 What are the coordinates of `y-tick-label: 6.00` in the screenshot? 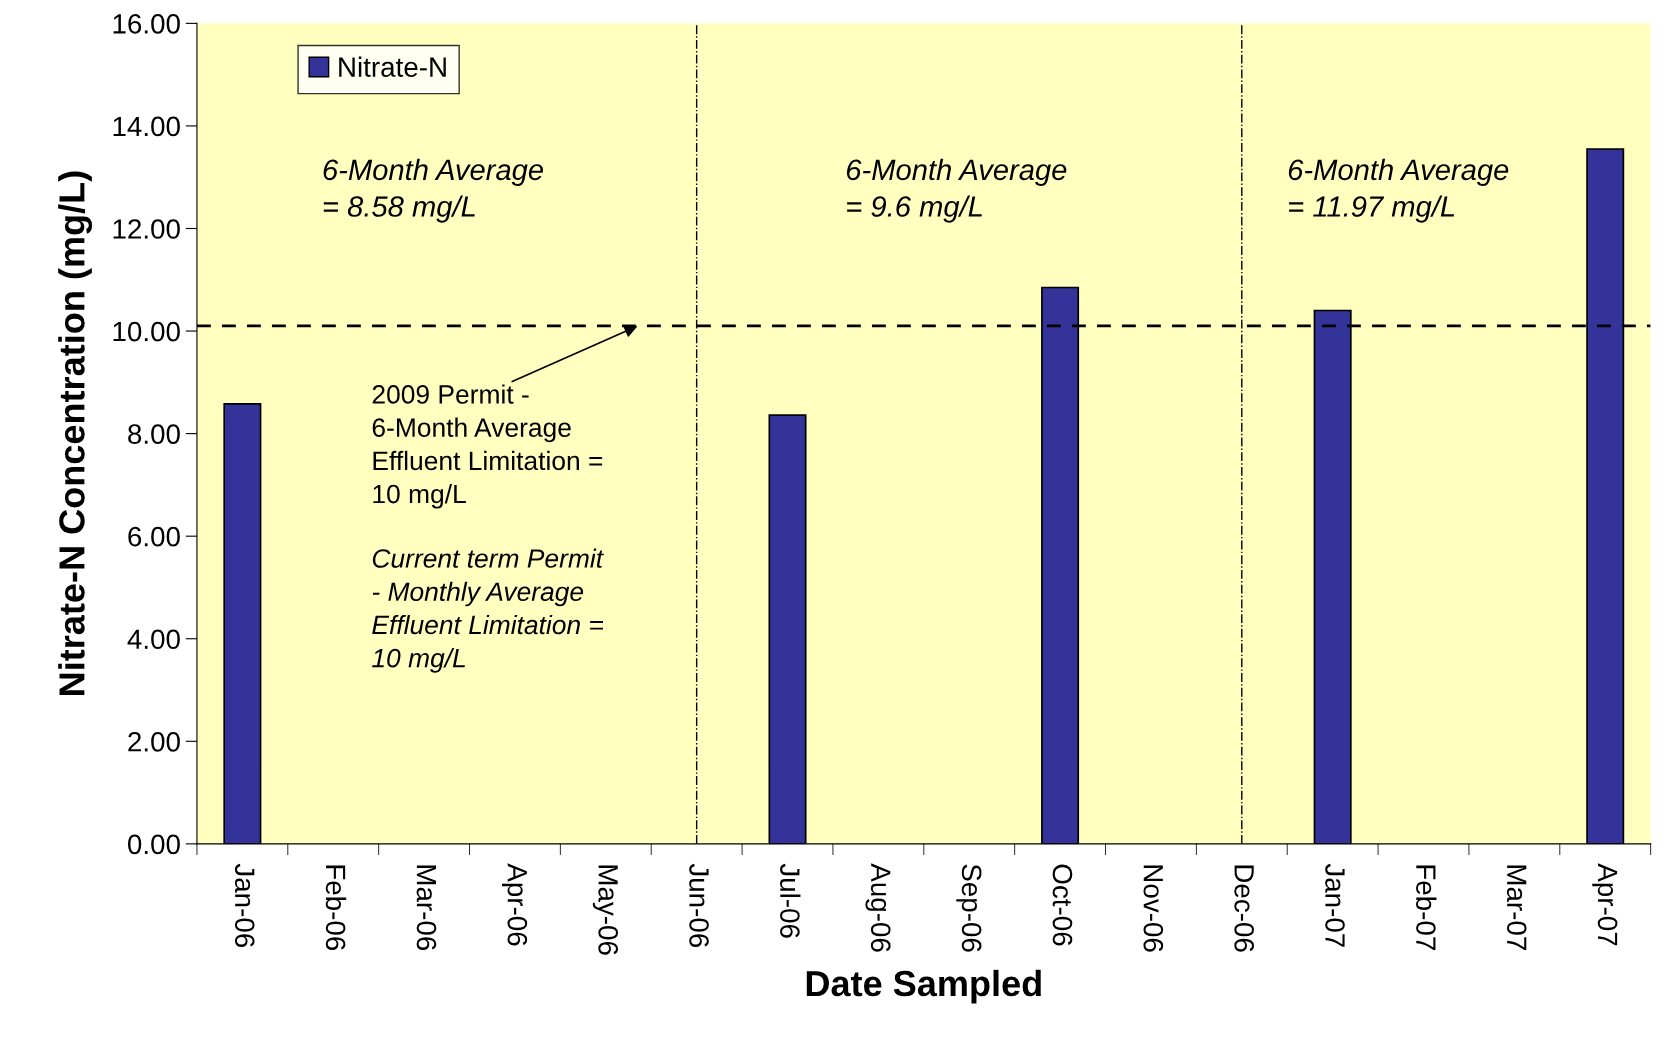 It's located at (154, 536).